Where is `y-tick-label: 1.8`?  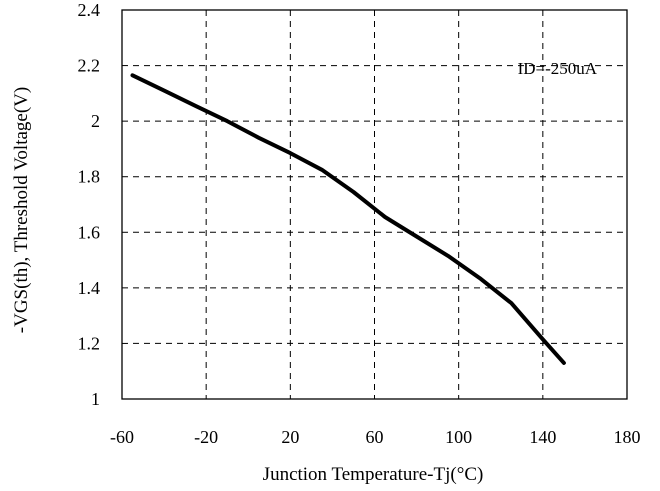
y-tick-label: 1.8 is located at coordinates (89, 177).